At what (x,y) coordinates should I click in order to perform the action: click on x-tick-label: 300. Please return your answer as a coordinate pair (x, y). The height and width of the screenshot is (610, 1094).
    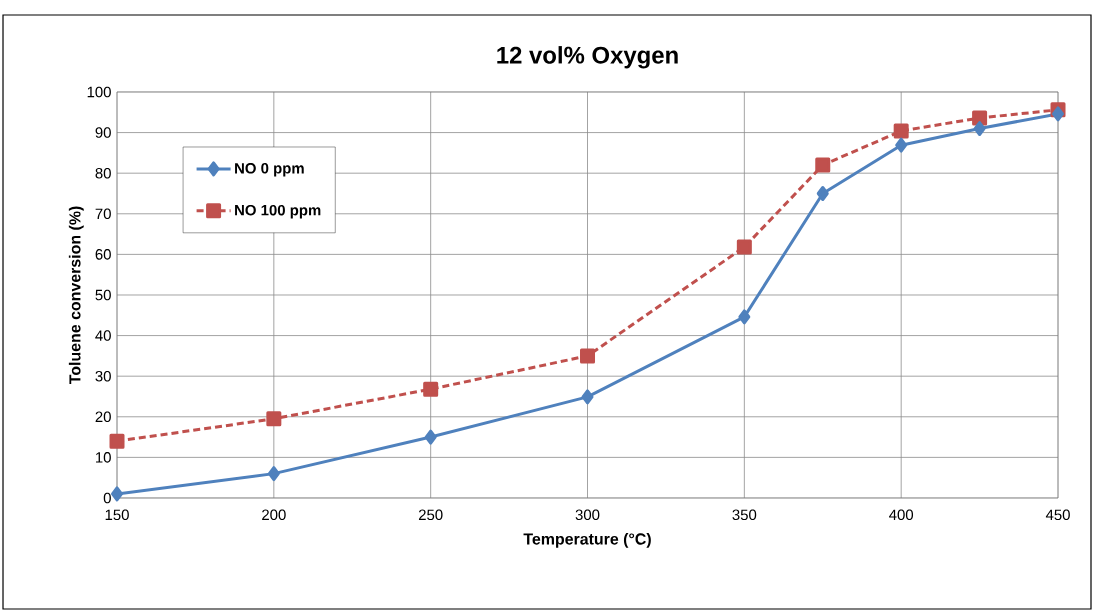
    Looking at the image, I should click on (587, 515).